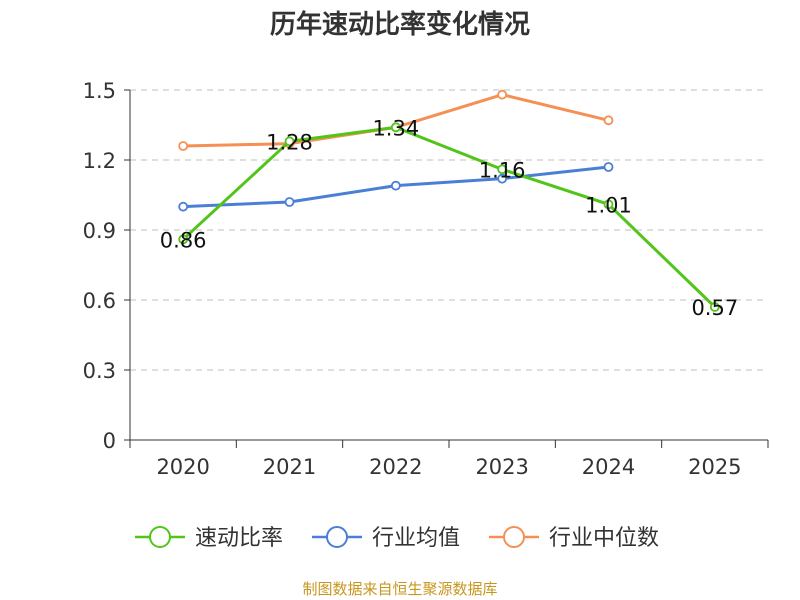 This screenshot has height=600, width=800. I want to click on data-label: 0.86, so click(183, 240).